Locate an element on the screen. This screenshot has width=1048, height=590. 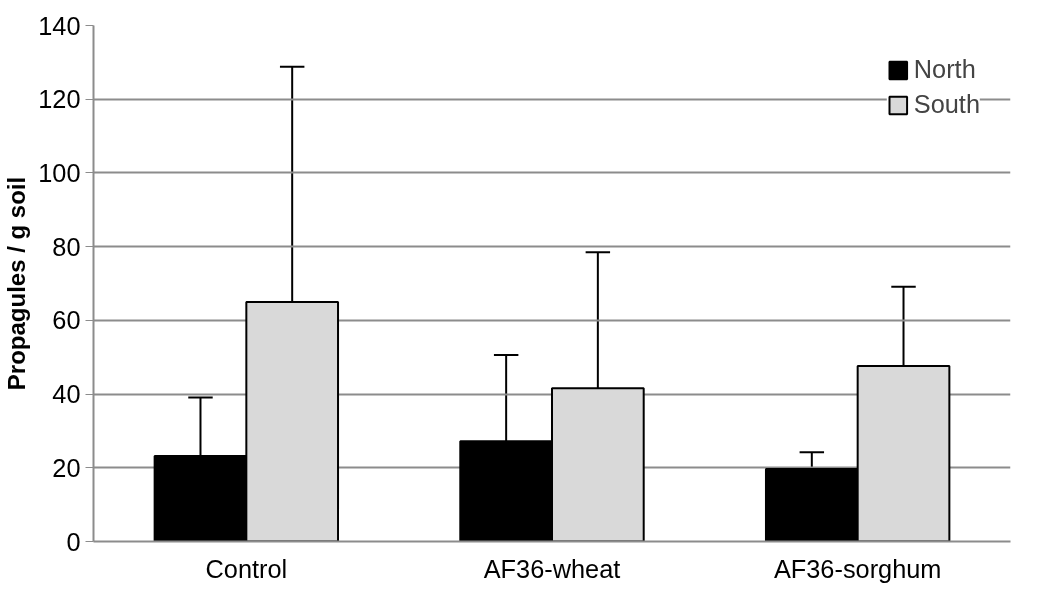
y-tick-label: 80 is located at coordinates (66, 246).